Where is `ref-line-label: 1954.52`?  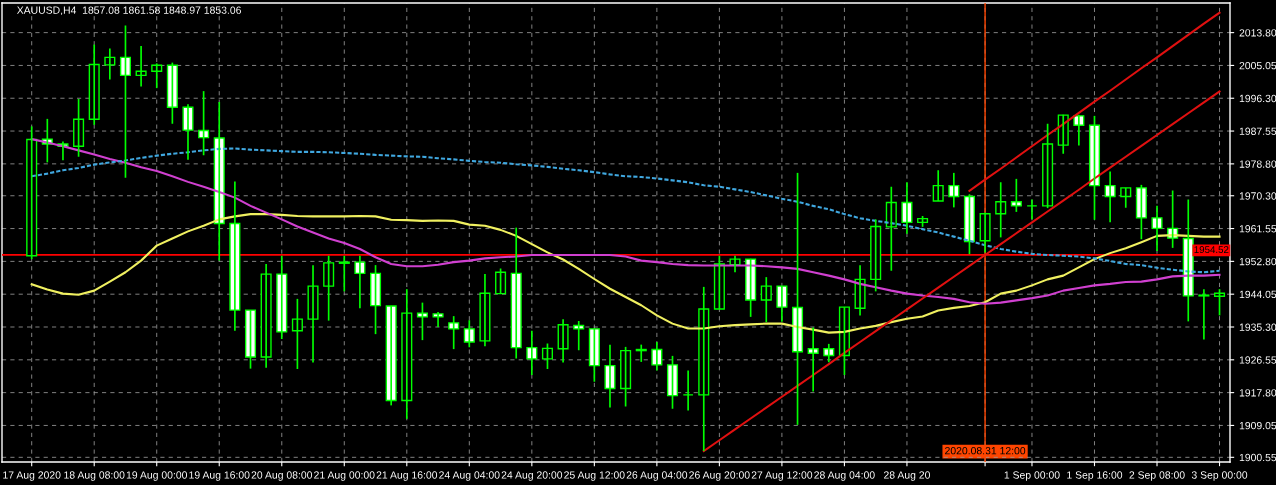 ref-line-label: 1954.52 is located at coordinates (1211, 249).